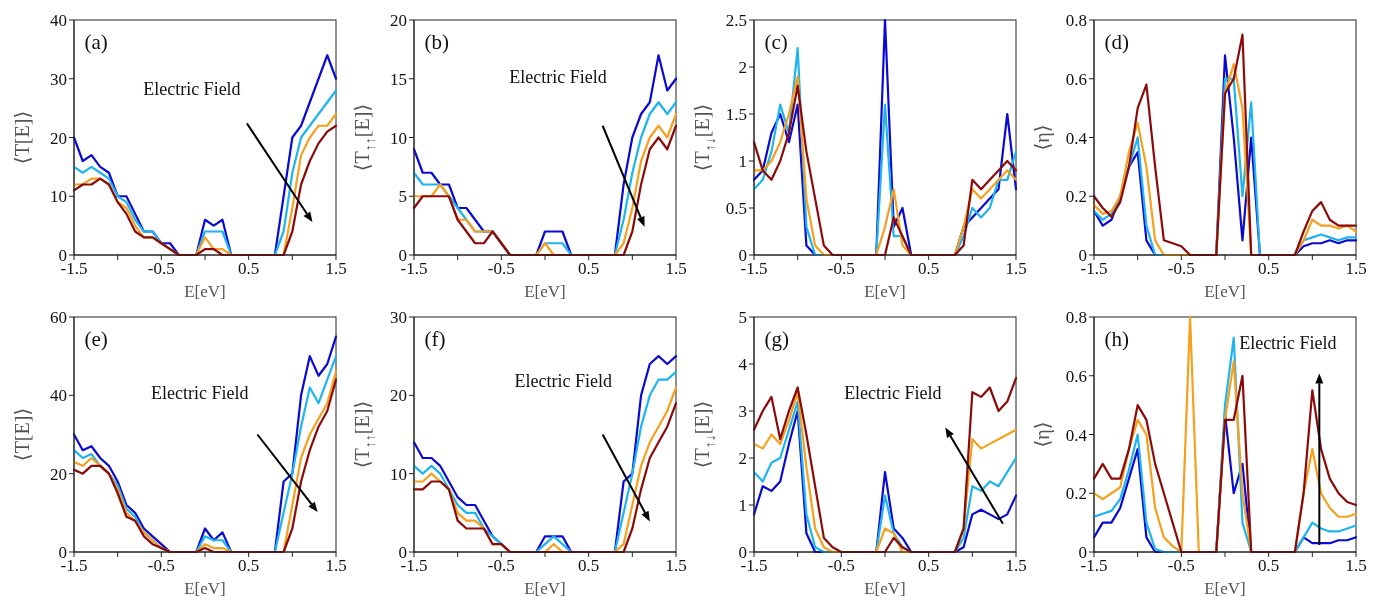 This screenshot has height=604, width=1381. What do you see at coordinates (435, 338) in the screenshot?
I see `annotation: (f)` at bounding box center [435, 338].